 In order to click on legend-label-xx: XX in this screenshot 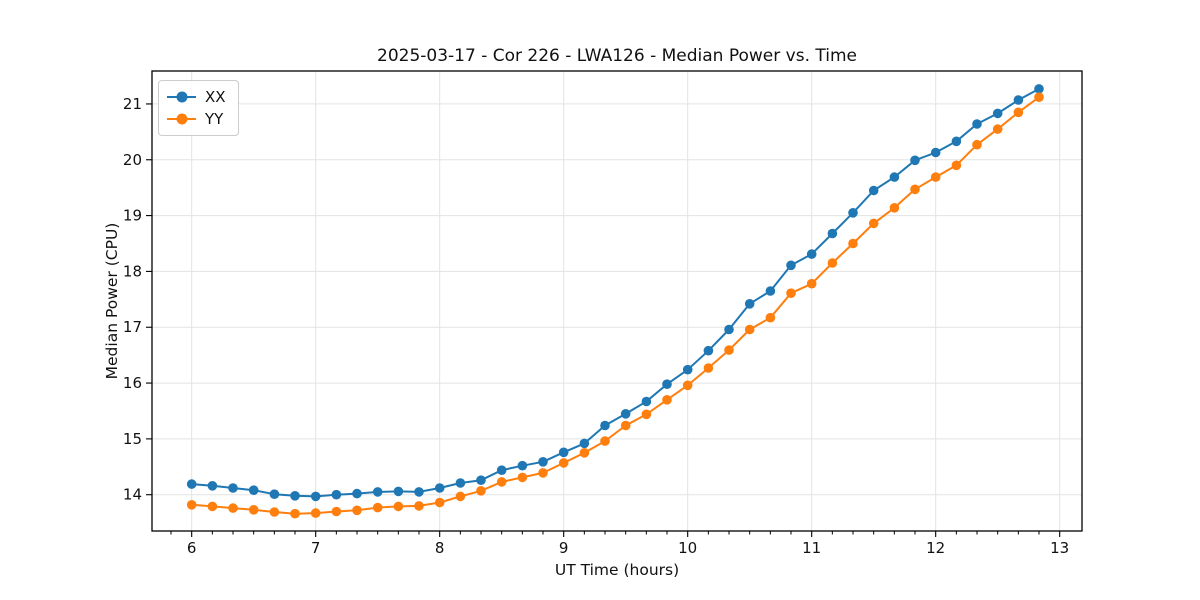, I will do `click(215, 97)`.